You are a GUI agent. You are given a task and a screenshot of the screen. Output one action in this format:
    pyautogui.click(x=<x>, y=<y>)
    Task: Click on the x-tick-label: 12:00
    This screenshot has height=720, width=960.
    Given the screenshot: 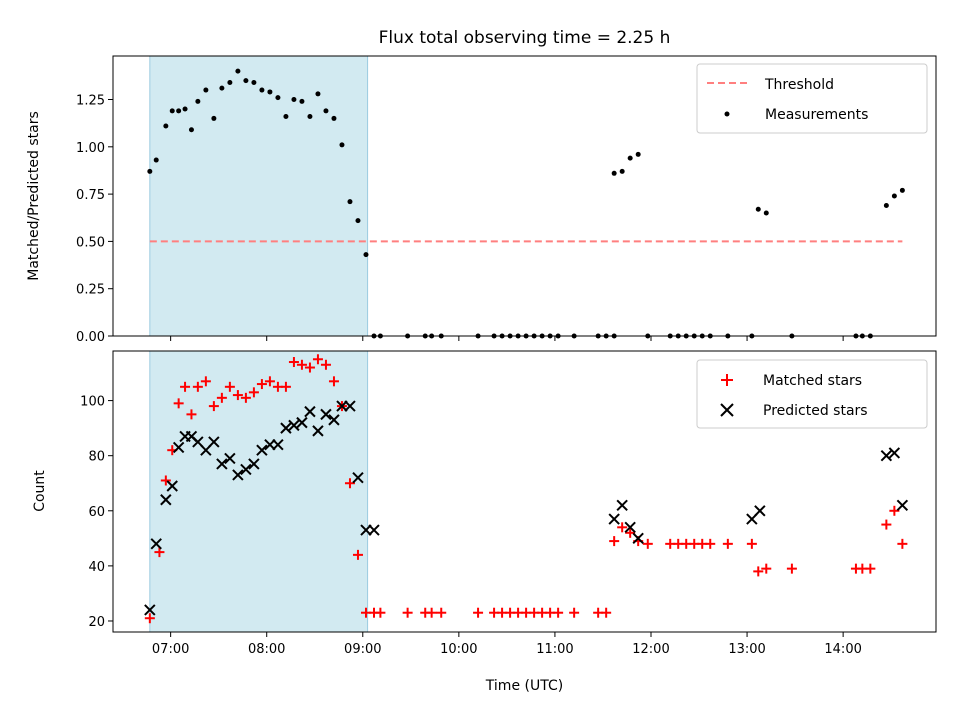 What is the action you would take?
    pyautogui.click(x=650, y=649)
    